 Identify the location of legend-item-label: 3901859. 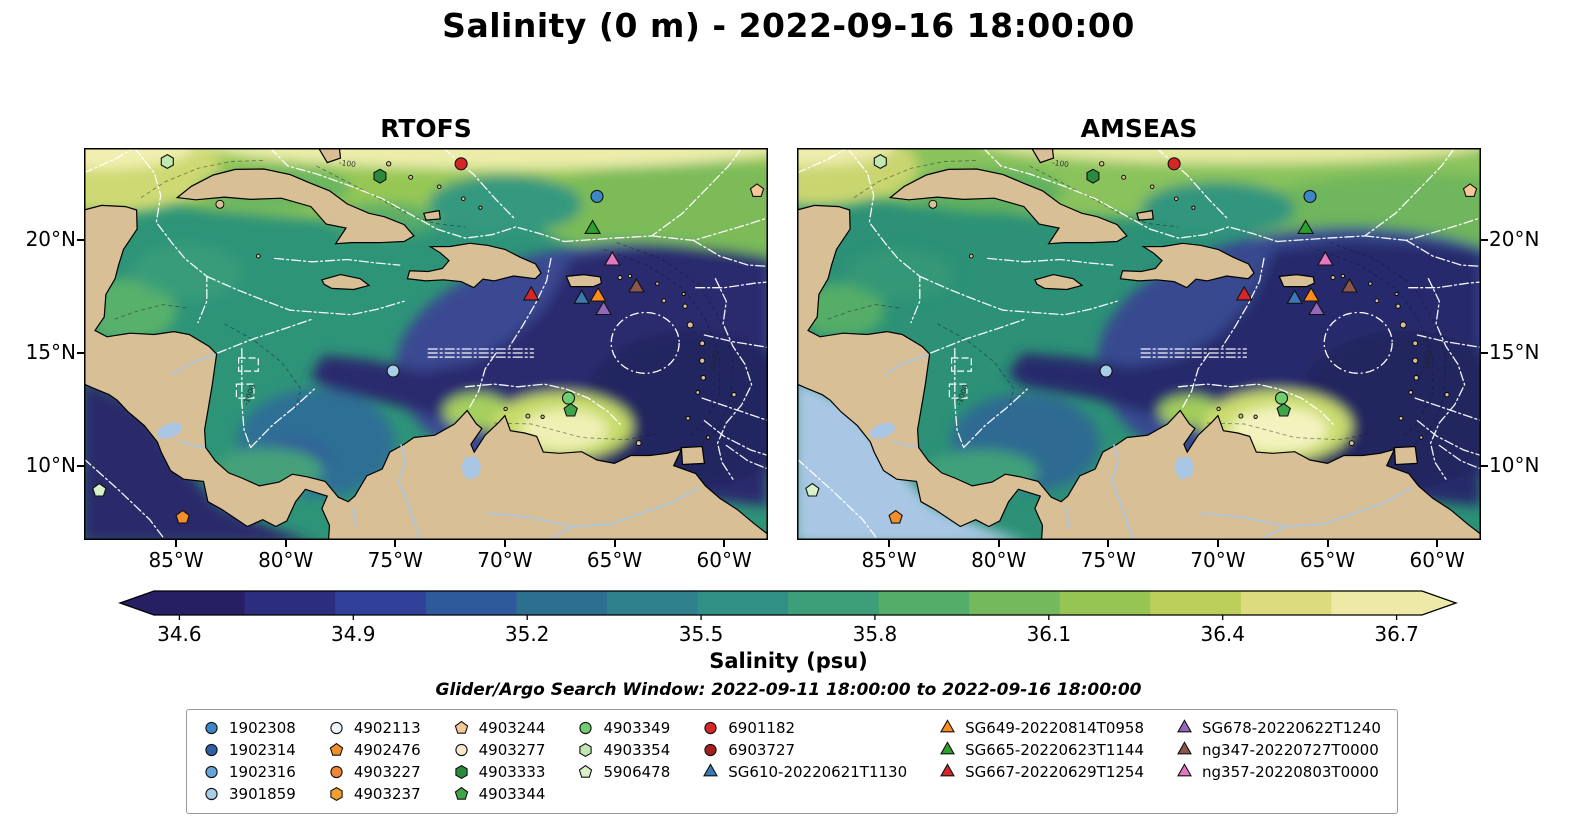
(262, 793).